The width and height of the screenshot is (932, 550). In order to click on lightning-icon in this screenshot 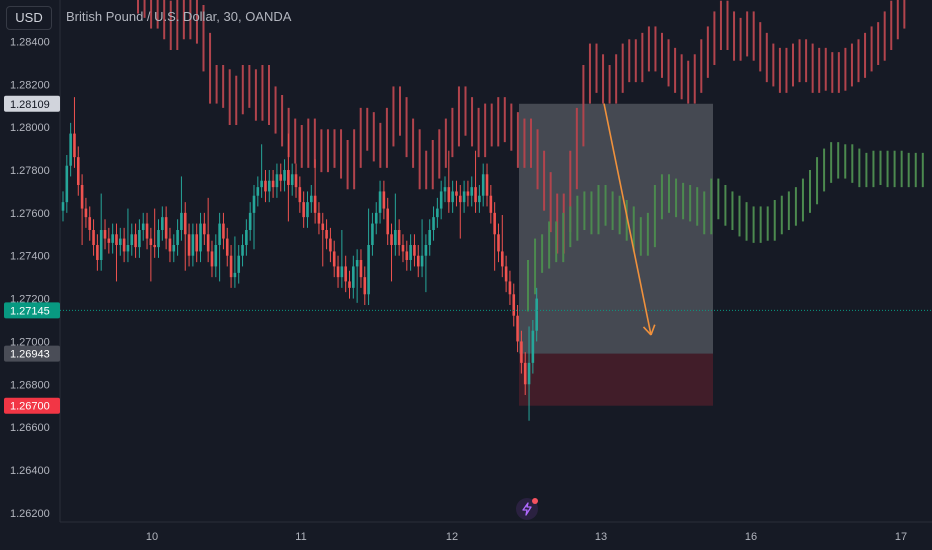, I will do `click(527, 509)`.